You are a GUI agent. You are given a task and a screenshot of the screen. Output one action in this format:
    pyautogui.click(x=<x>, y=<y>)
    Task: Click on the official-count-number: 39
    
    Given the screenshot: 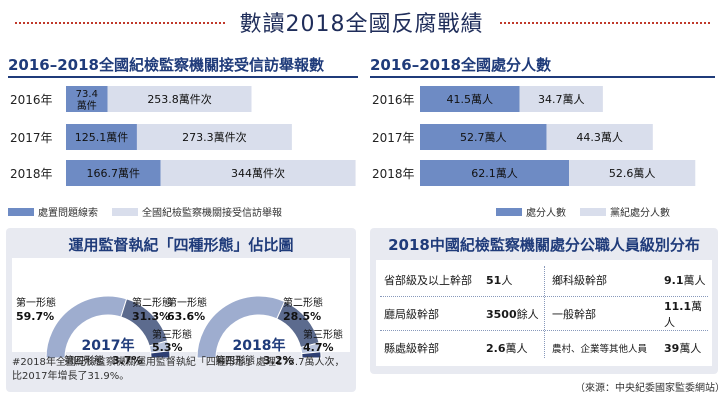 What is the action you would take?
    pyautogui.click(x=672, y=348)
    